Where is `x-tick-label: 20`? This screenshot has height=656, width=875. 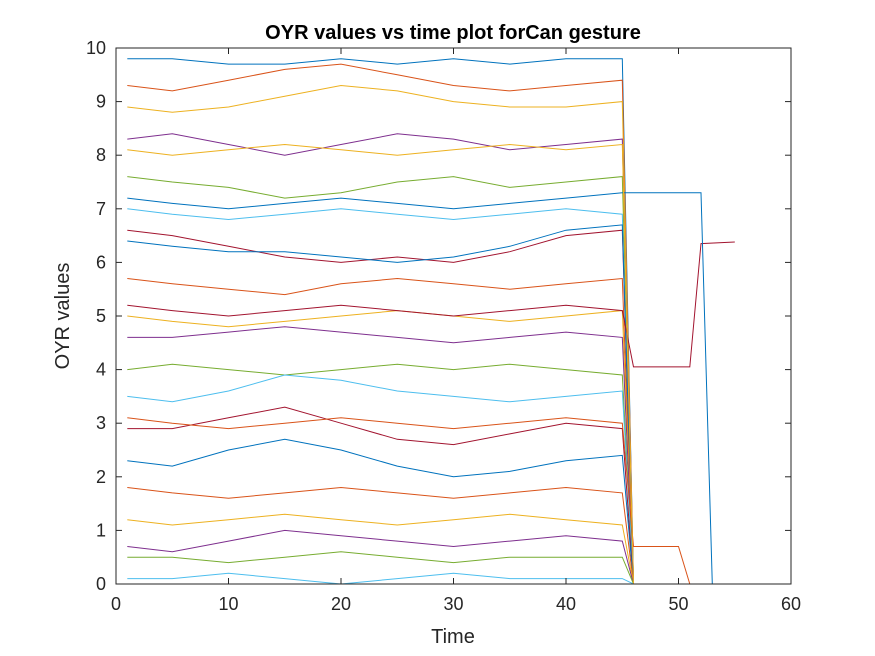 x-tick-label: 20 is located at coordinates (341, 604).